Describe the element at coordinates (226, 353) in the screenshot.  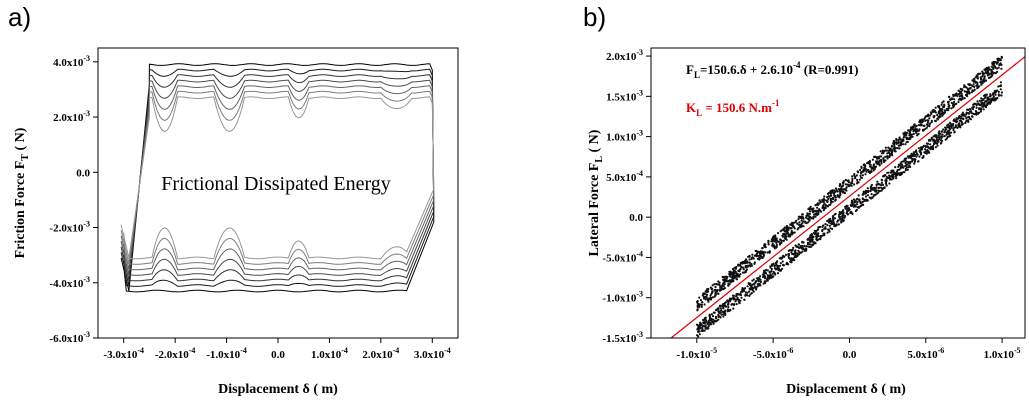
I see `x-tick-label: -1.0x10⁻⁴` at that location.